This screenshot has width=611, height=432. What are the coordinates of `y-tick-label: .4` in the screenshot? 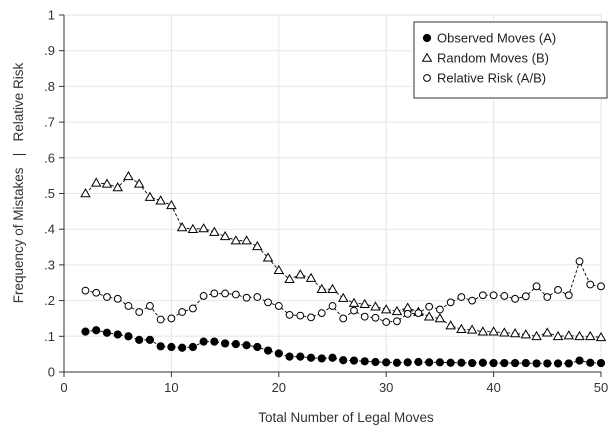 It's located at (49, 229).